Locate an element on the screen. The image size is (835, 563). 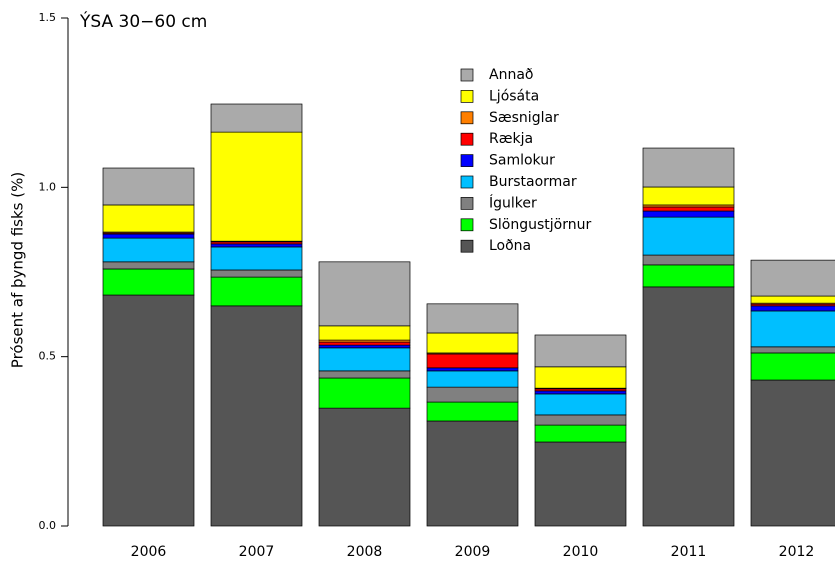
legend-label: Burstaormar is located at coordinates (533, 182).